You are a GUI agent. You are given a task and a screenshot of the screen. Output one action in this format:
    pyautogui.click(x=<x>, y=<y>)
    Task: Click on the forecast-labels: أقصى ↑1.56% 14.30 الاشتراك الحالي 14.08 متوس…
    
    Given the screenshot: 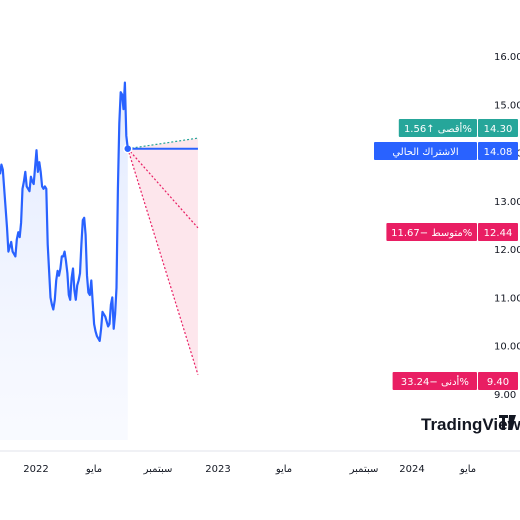 What is the action you would take?
    pyautogui.click(x=446, y=254)
    